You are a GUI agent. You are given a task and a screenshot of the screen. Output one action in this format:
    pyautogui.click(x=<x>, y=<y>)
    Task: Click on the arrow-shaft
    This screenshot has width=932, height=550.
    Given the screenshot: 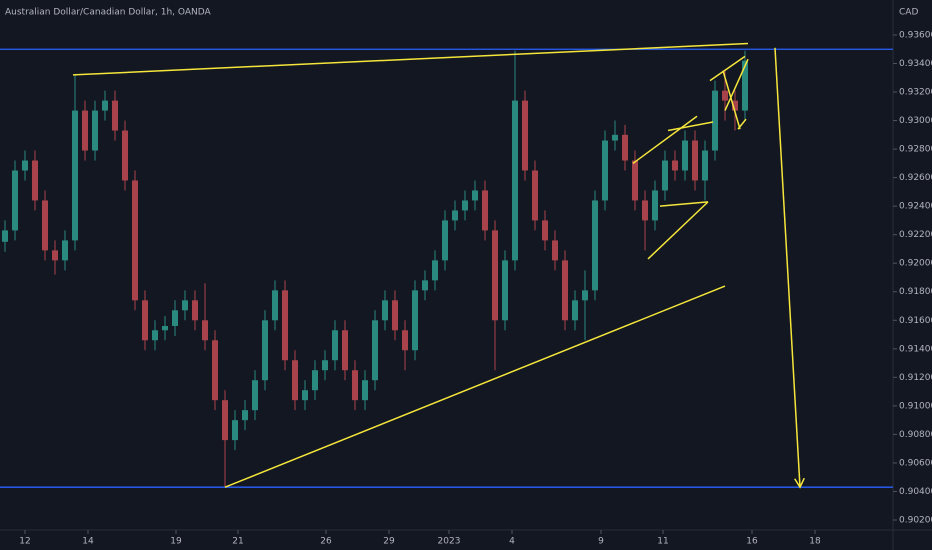 What is the action you would take?
    pyautogui.click(x=787, y=267)
    